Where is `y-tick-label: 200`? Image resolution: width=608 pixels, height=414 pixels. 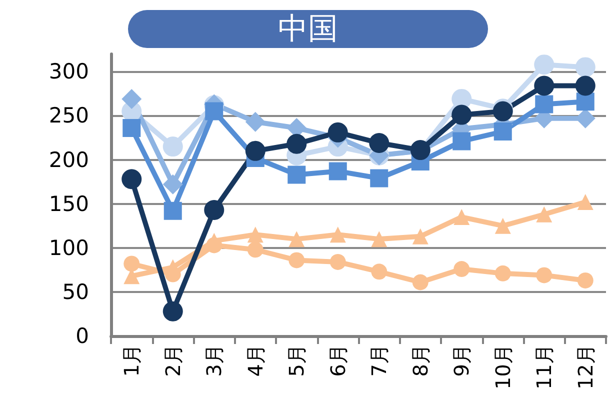 y-tick-label: 200 is located at coordinates (68, 160).